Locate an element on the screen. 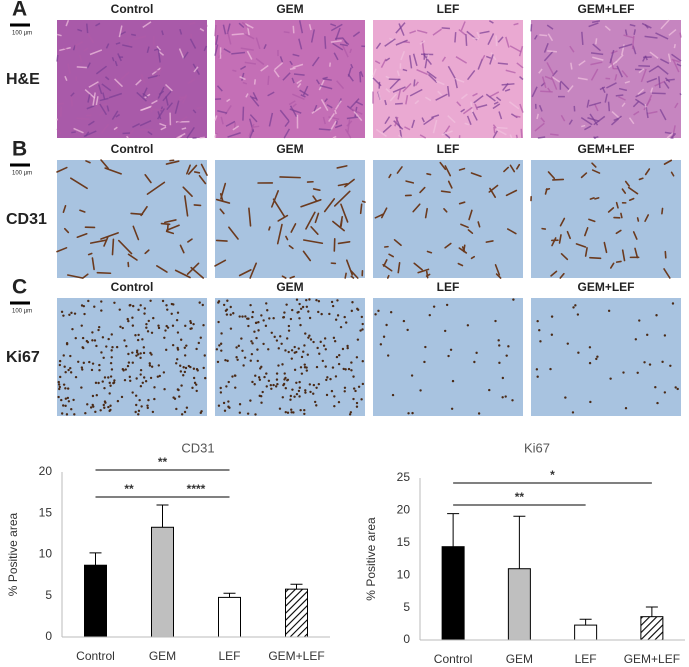  micrograph is located at coordinates (132, 357).